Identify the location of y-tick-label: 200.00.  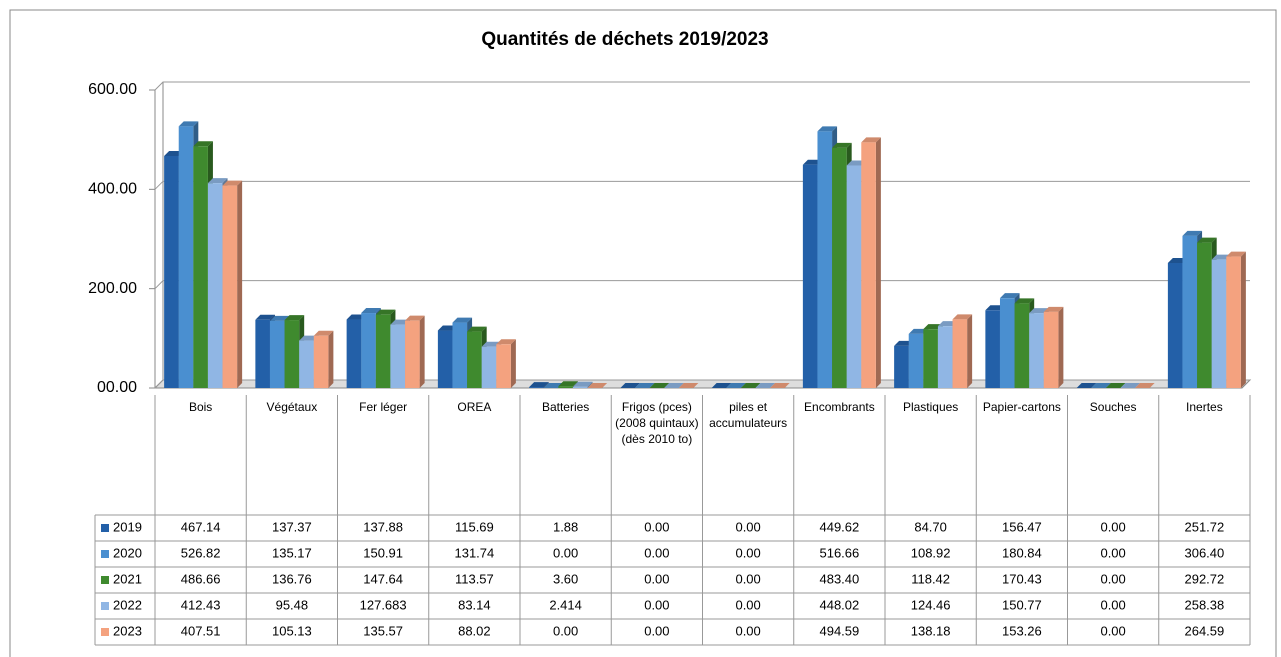
(112, 288).